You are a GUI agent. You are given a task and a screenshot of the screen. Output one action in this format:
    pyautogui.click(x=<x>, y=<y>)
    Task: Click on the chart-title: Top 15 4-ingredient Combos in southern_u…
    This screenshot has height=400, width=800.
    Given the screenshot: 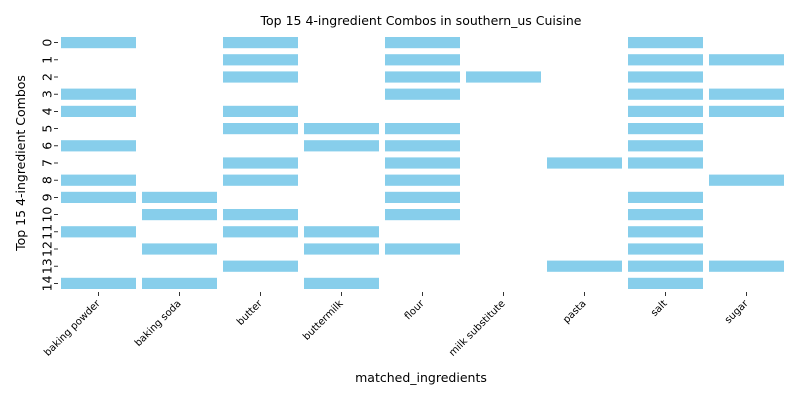 What is the action you would take?
    pyautogui.click(x=421, y=20)
    